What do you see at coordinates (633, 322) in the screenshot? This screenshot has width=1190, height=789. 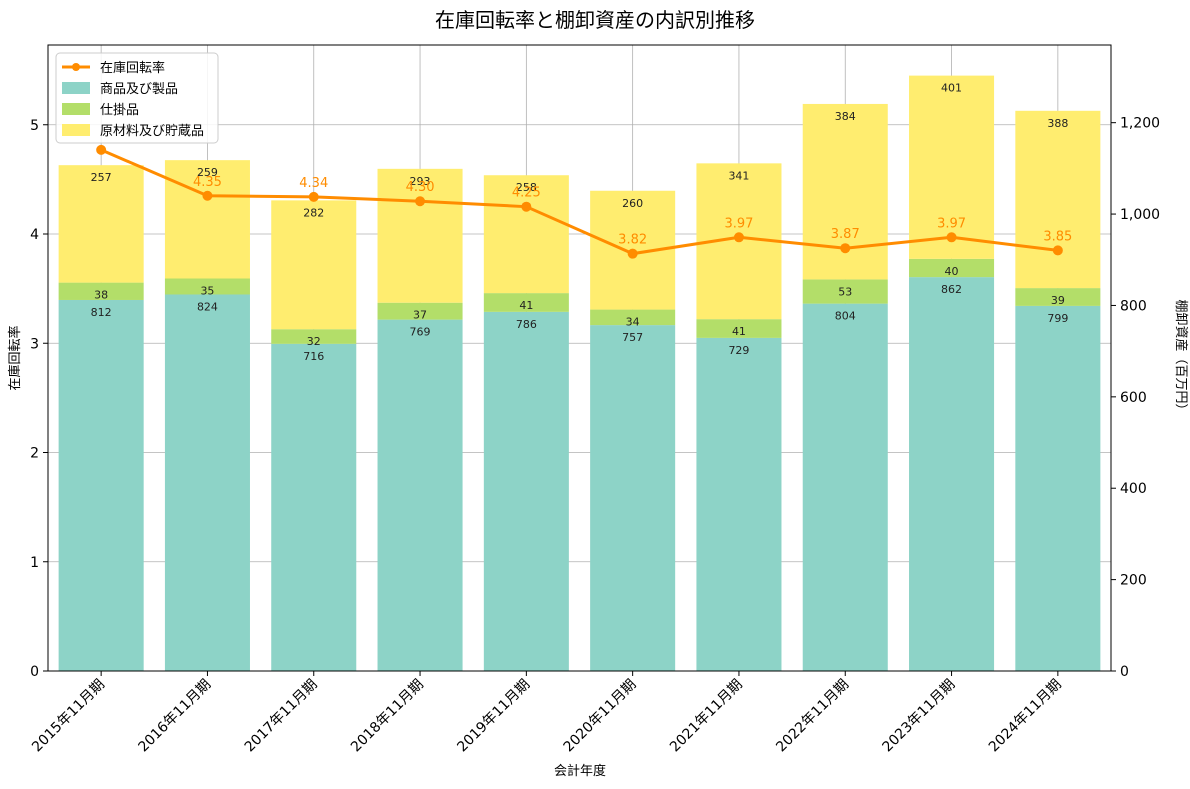 I see `bar-data-label: 34` at bounding box center [633, 322].